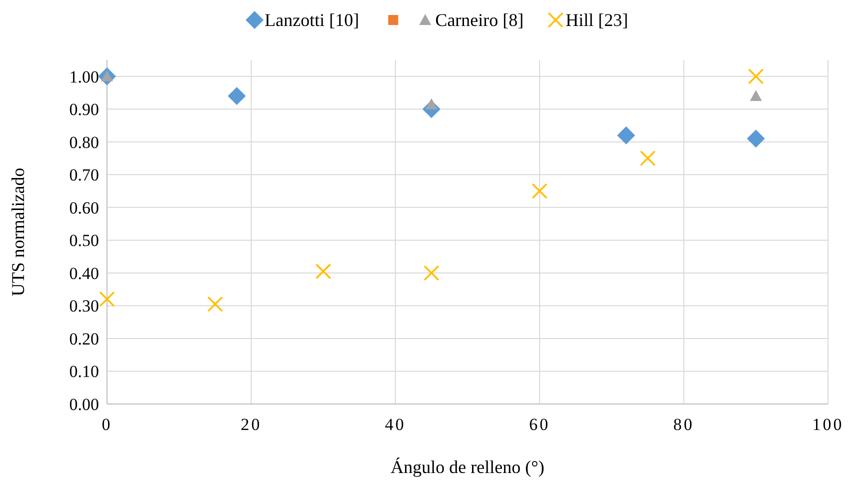 This screenshot has height=481, width=860. What do you see at coordinates (18, 232) in the screenshot?
I see `y-axis-title: UTS normalizado` at bounding box center [18, 232].